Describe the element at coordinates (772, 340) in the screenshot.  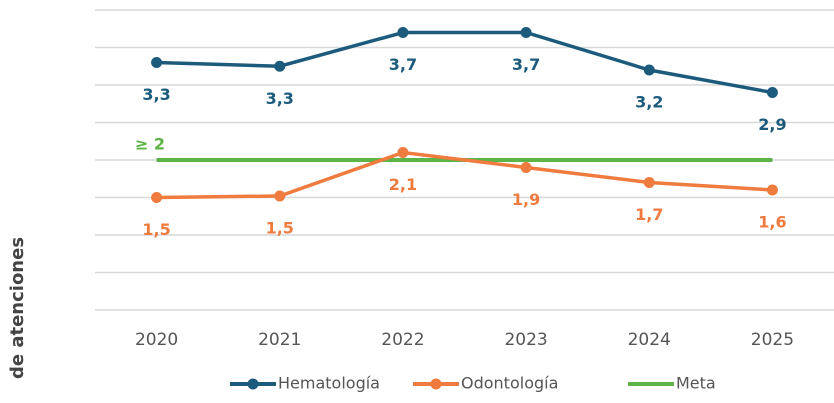
I see `x-tick-label: 2025` at that location.